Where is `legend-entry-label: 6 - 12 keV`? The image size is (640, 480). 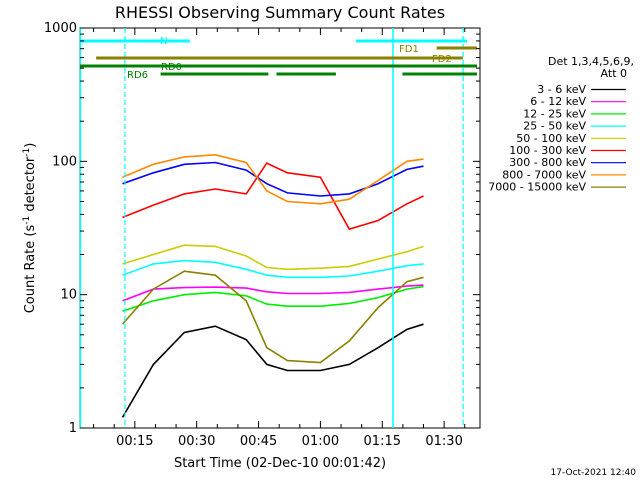
legend-entry-label: 6 - 12 keV is located at coordinates (558, 101).